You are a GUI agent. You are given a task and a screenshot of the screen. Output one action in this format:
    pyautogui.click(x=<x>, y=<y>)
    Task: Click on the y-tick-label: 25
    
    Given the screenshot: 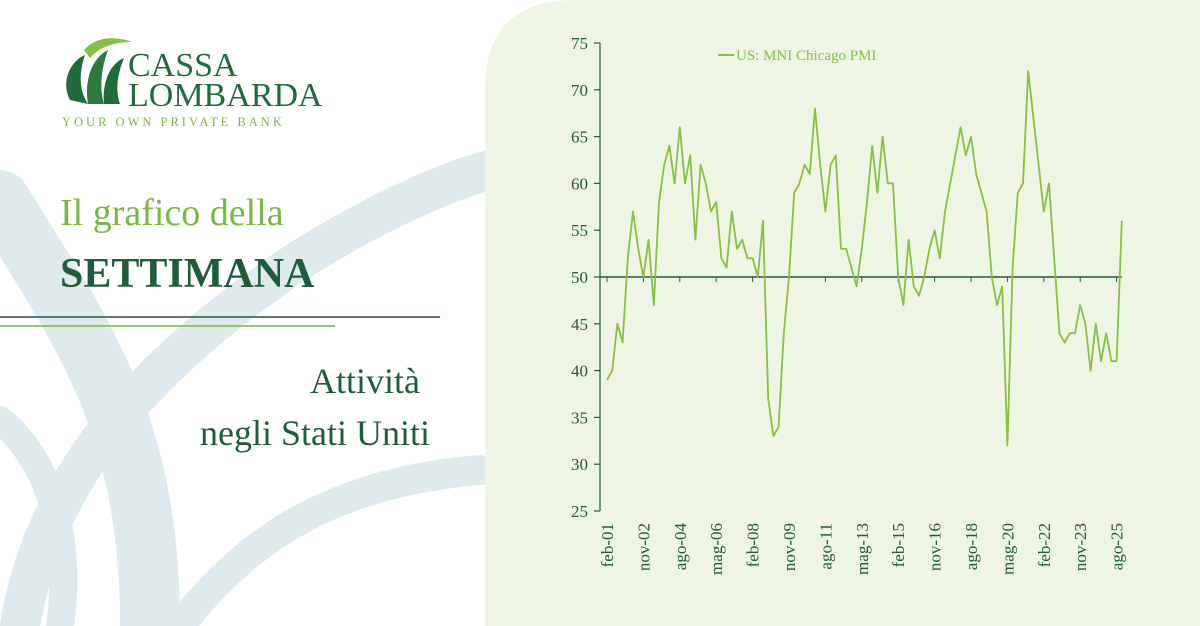 What is the action you would take?
    pyautogui.click(x=579, y=511)
    